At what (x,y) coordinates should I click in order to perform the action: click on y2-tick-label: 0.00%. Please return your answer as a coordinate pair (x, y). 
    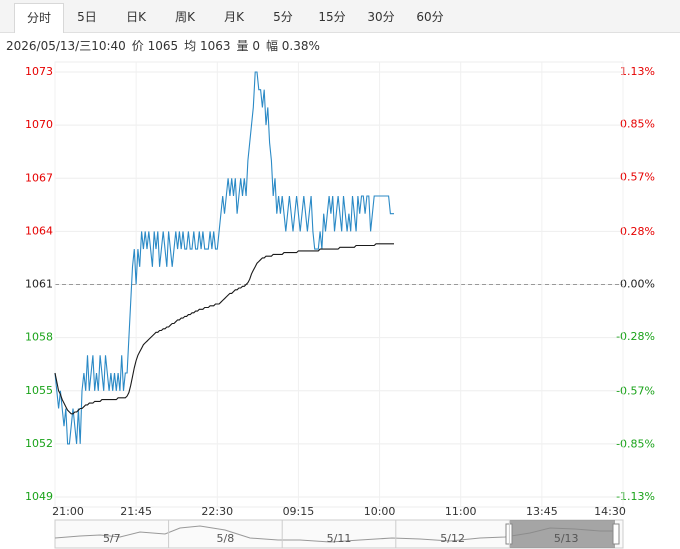
    Looking at the image, I should click on (637, 284).